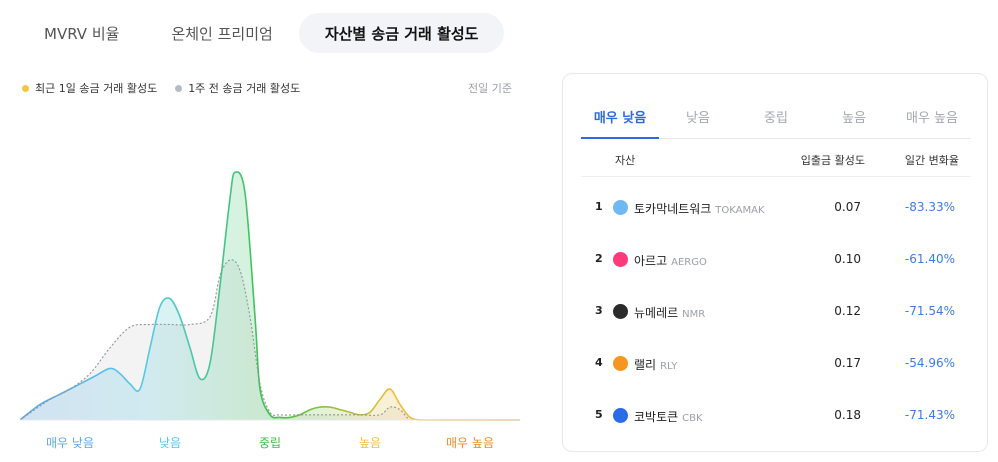  What do you see at coordinates (222, 33) in the screenshot?
I see `tab-onchain-premium: 온체인 프리미엄` at bounding box center [222, 33].